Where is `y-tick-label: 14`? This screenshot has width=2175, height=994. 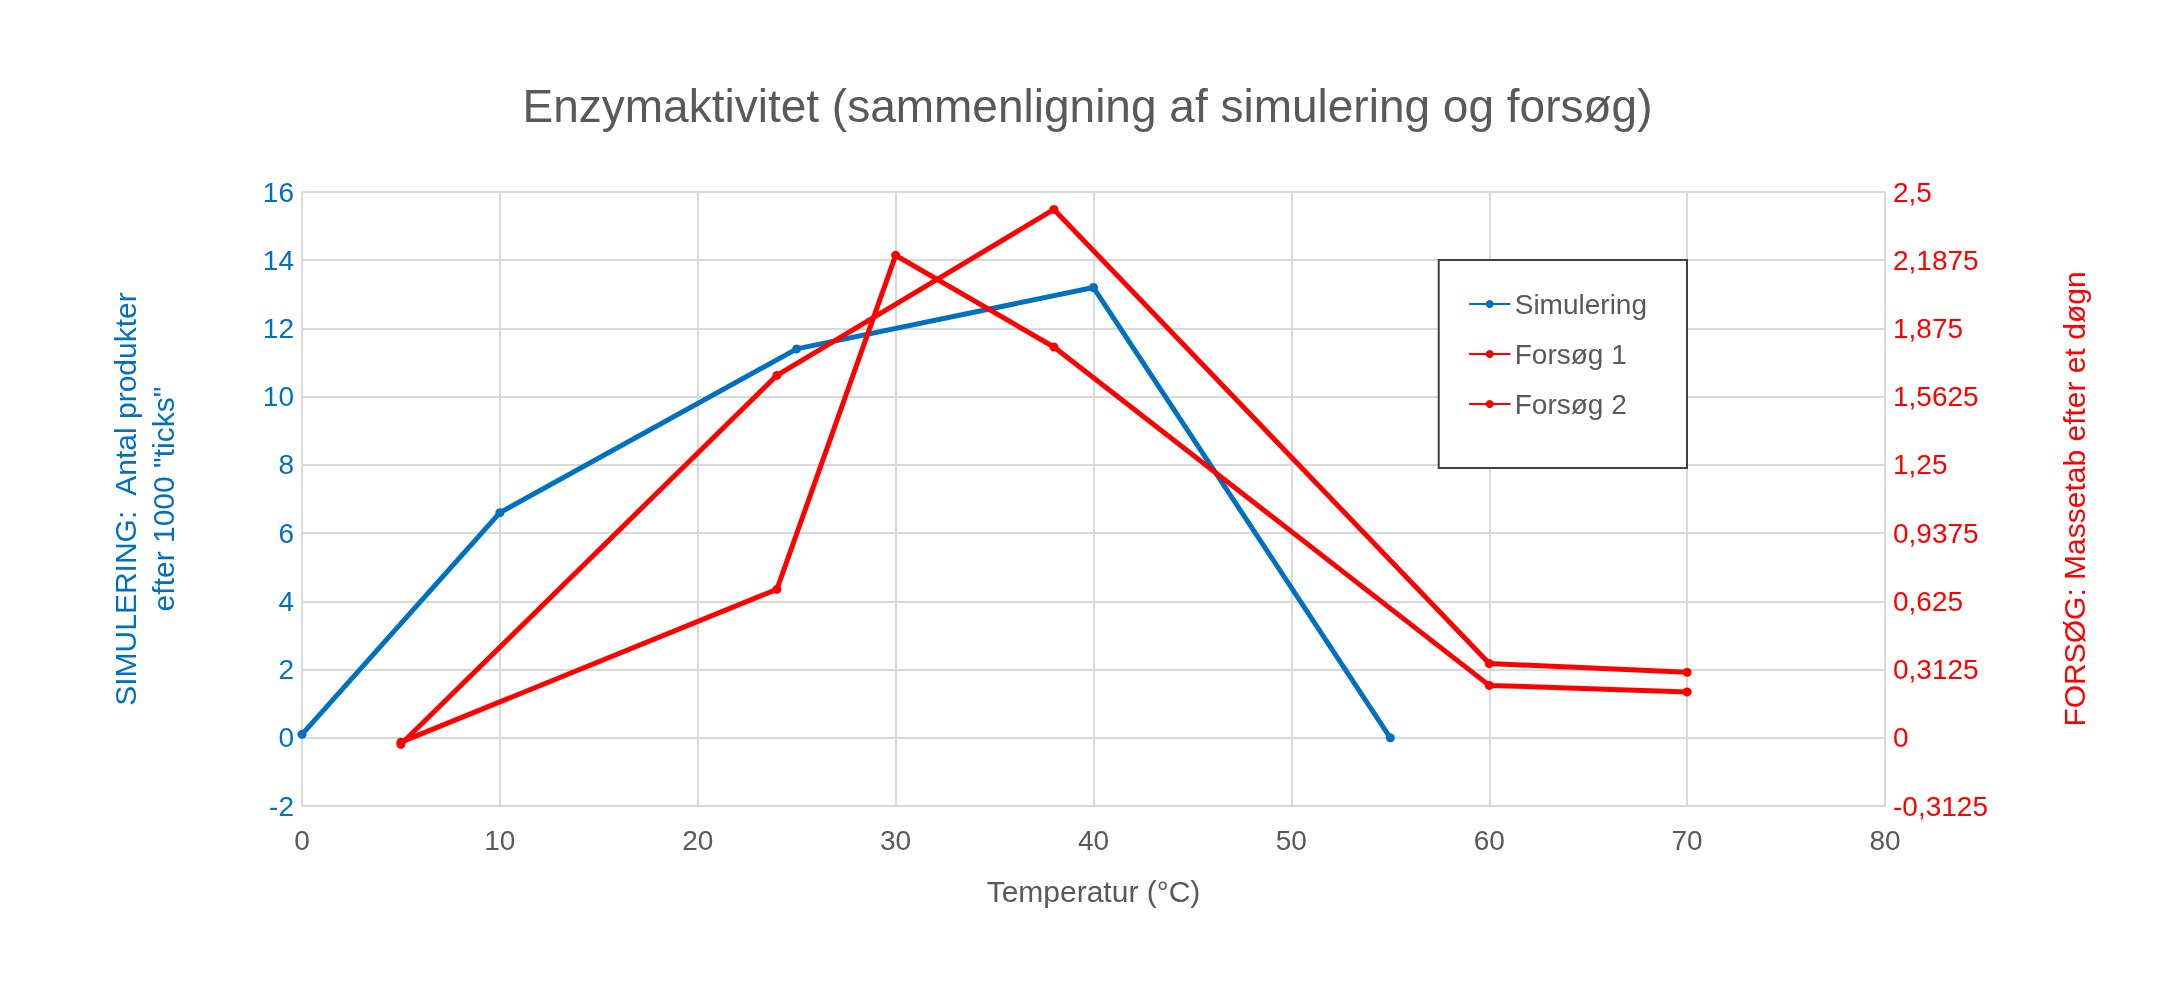
y-tick-label: 14 is located at coordinates (278, 260).